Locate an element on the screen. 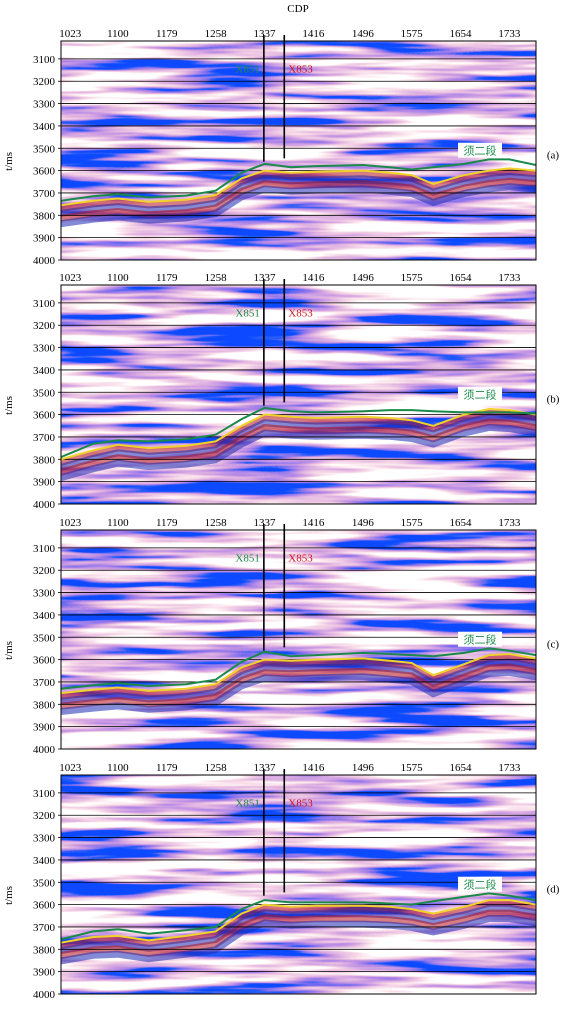  panel-label: (b) is located at coordinates (553, 399).